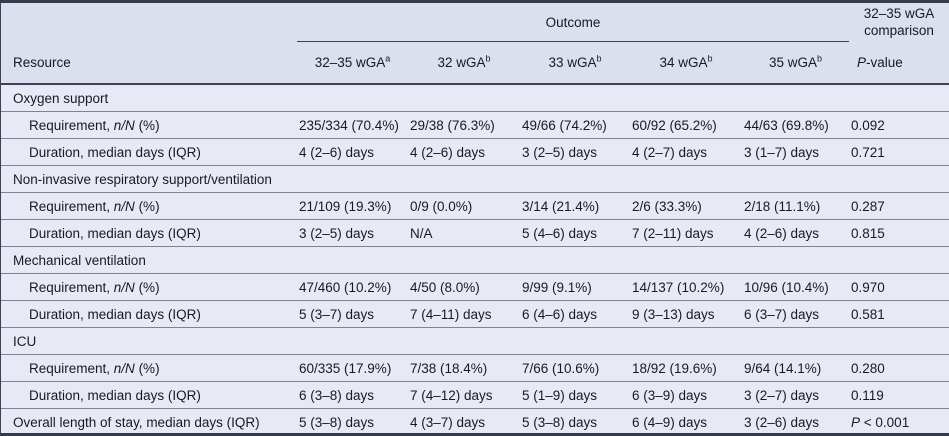 This screenshot has height=436, width=949. What do you see at coordinates (464, 395) in the screenshot?
I see `value-cell: 7 (4–12) days` at bounding box center [464, 395].